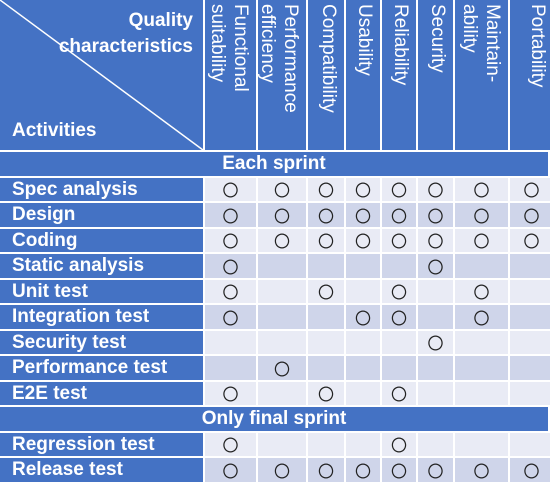 Image resolution: width=550 pixels, height=484 pixels. Describe the element at coordinates (54, 130) in the screenshot. I see `corner-bottom-label: Activities` at that location.